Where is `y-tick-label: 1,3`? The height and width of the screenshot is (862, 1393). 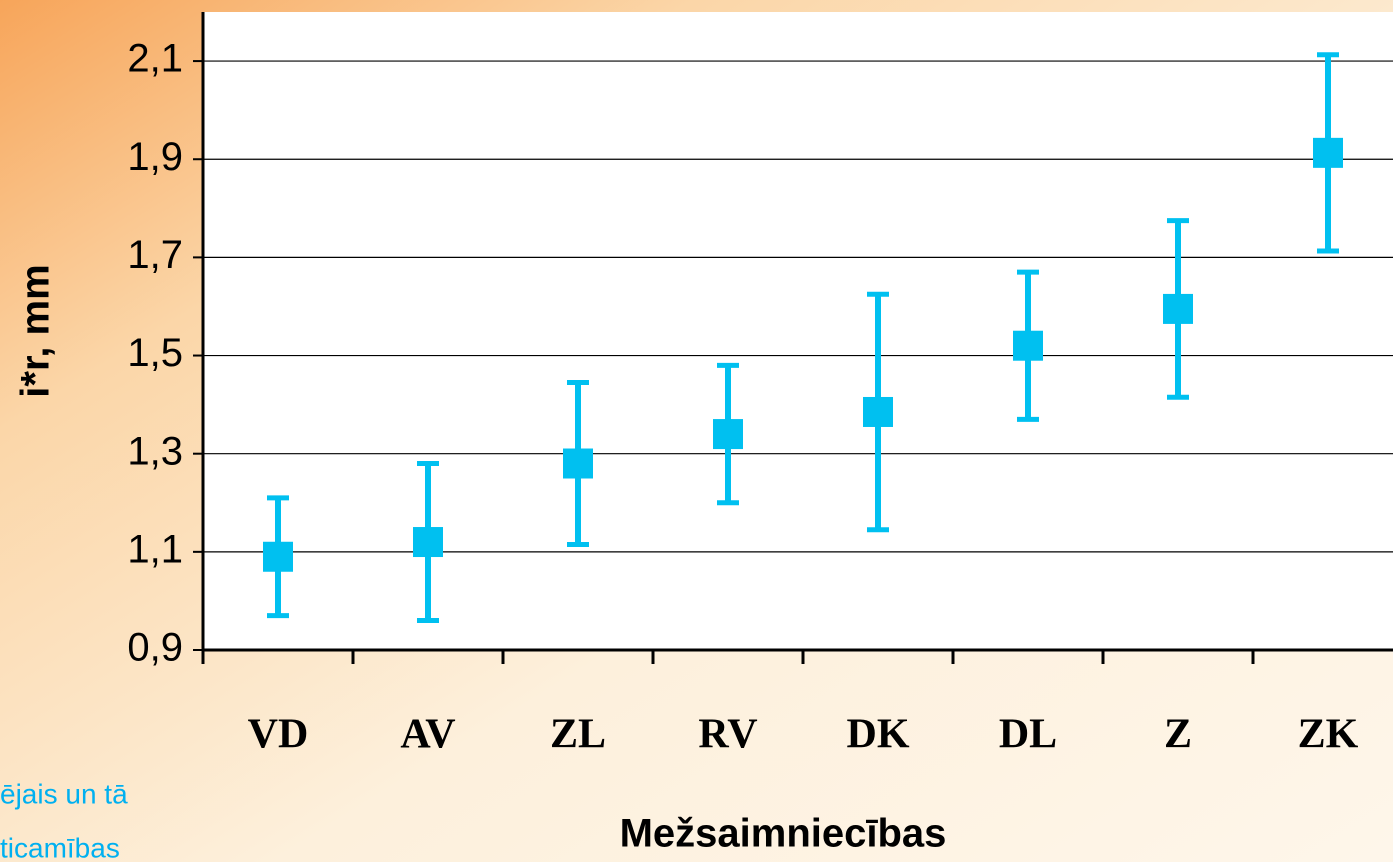 y-tick-label: 1,3 is located at coordinates (155, 451).